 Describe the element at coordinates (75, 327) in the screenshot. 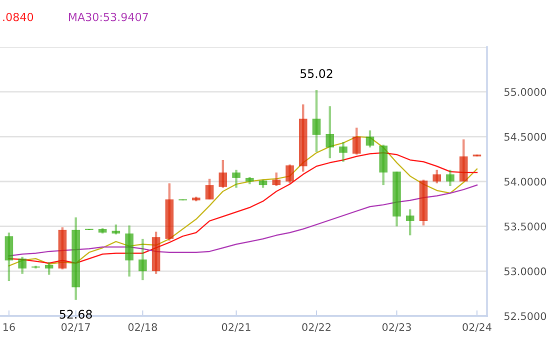

I see `x-tick-label: 02/17` at that location.